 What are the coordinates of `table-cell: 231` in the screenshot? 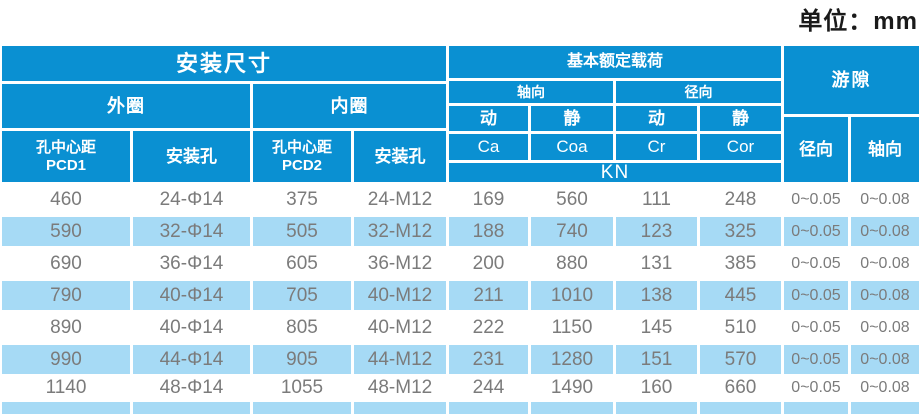 It's located at (488, 359).